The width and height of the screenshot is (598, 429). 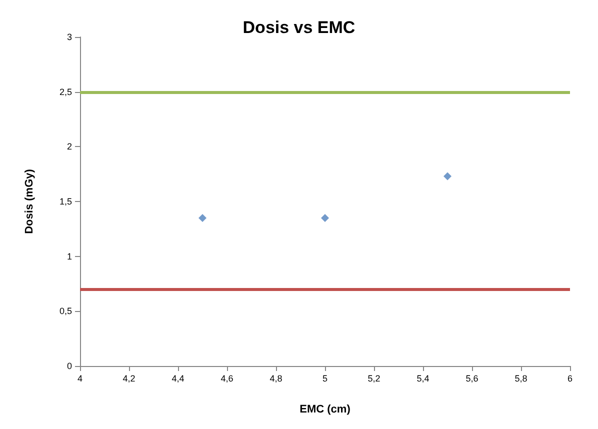 I want to click on x-axis-title: EMC (cm), so click(x=325, y=410).